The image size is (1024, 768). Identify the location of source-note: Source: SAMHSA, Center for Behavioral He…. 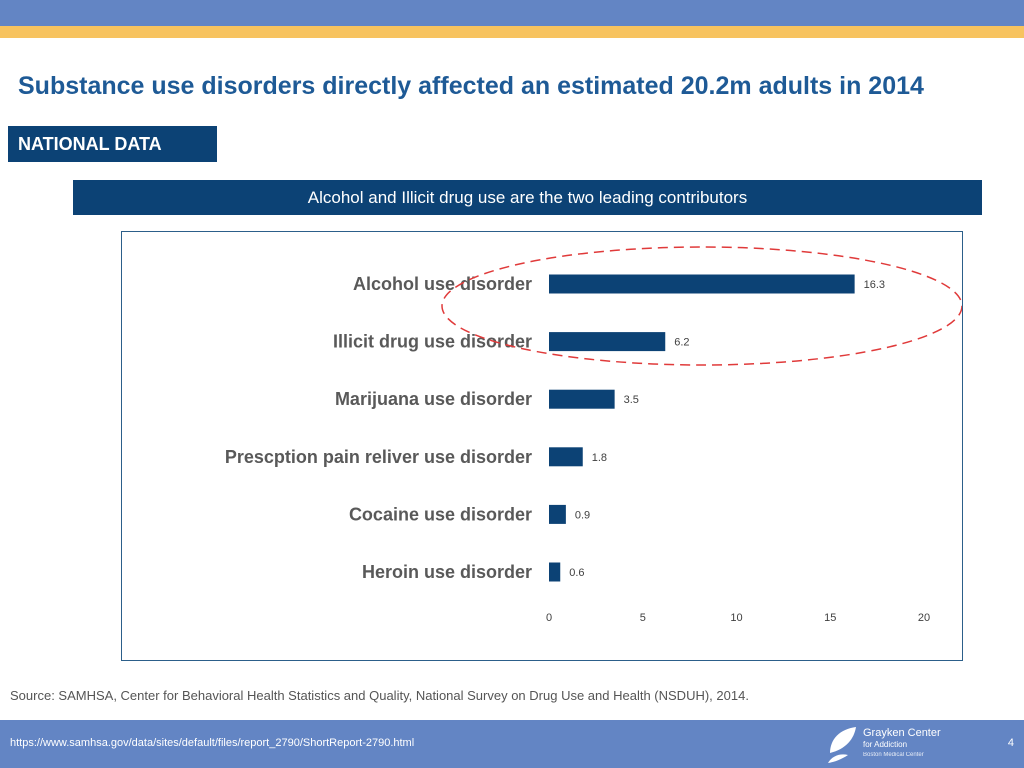
(379, 695).